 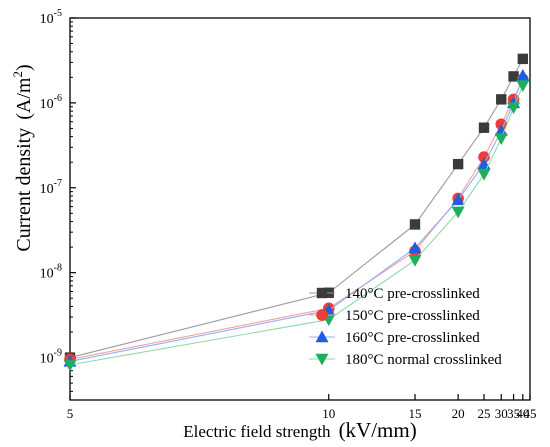 I want to click on y-tick-label: 10⁻⁹, so click(x=51, y=357).